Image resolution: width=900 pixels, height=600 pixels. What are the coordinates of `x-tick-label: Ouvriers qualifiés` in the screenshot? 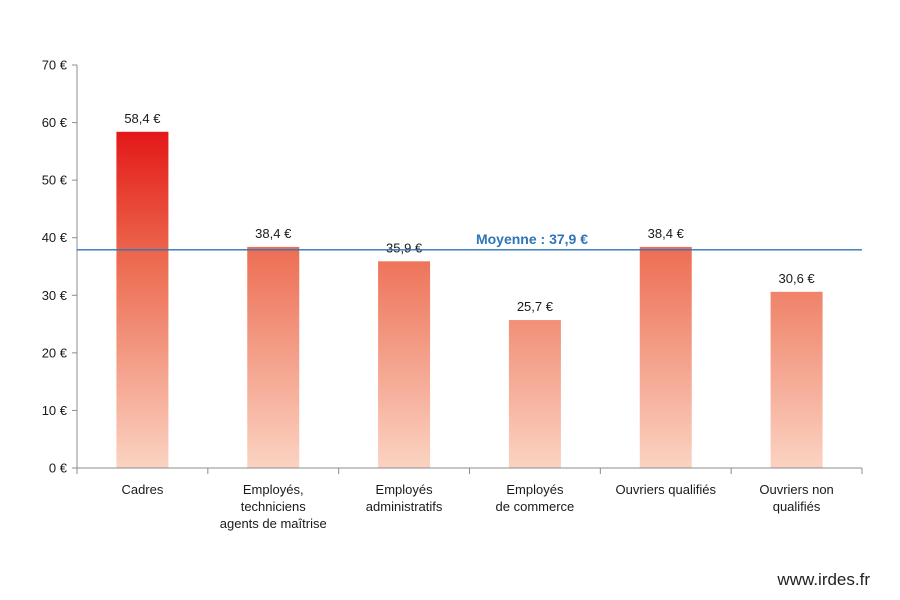 It's located at (666, 489).